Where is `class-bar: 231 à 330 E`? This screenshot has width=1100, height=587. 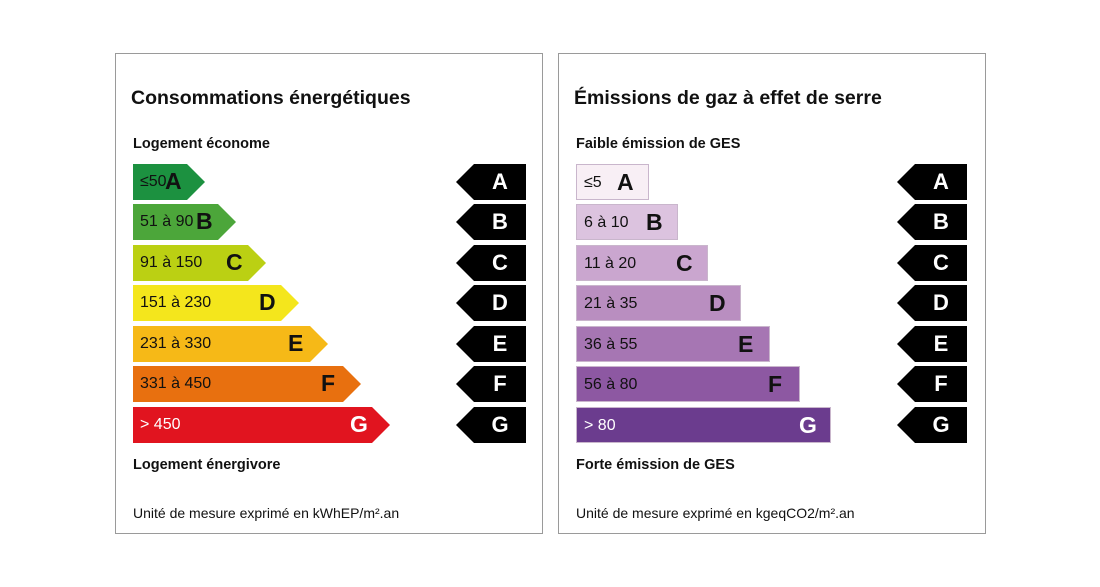
class-bar: 231 à 330 E is located at coordinates (230, 344).